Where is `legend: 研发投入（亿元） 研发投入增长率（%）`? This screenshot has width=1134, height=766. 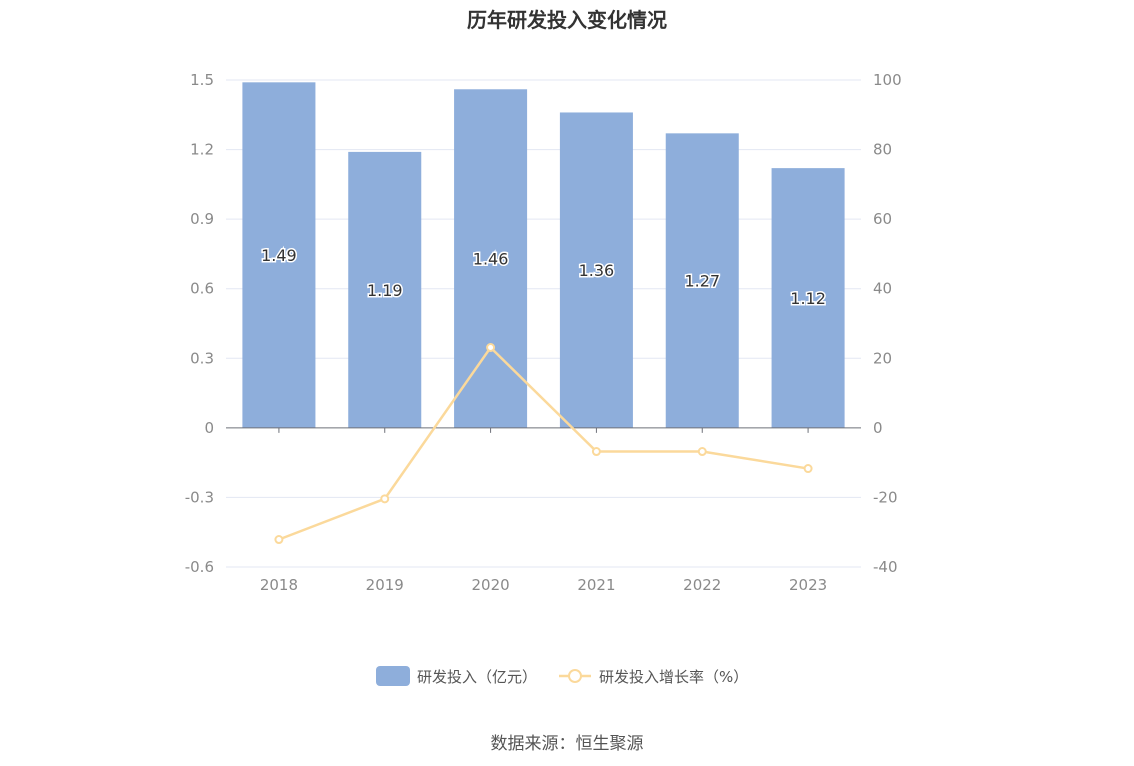 legend: 研发投入（亿元） 研发投入增长率（%） is located at coordinates (562, 676).